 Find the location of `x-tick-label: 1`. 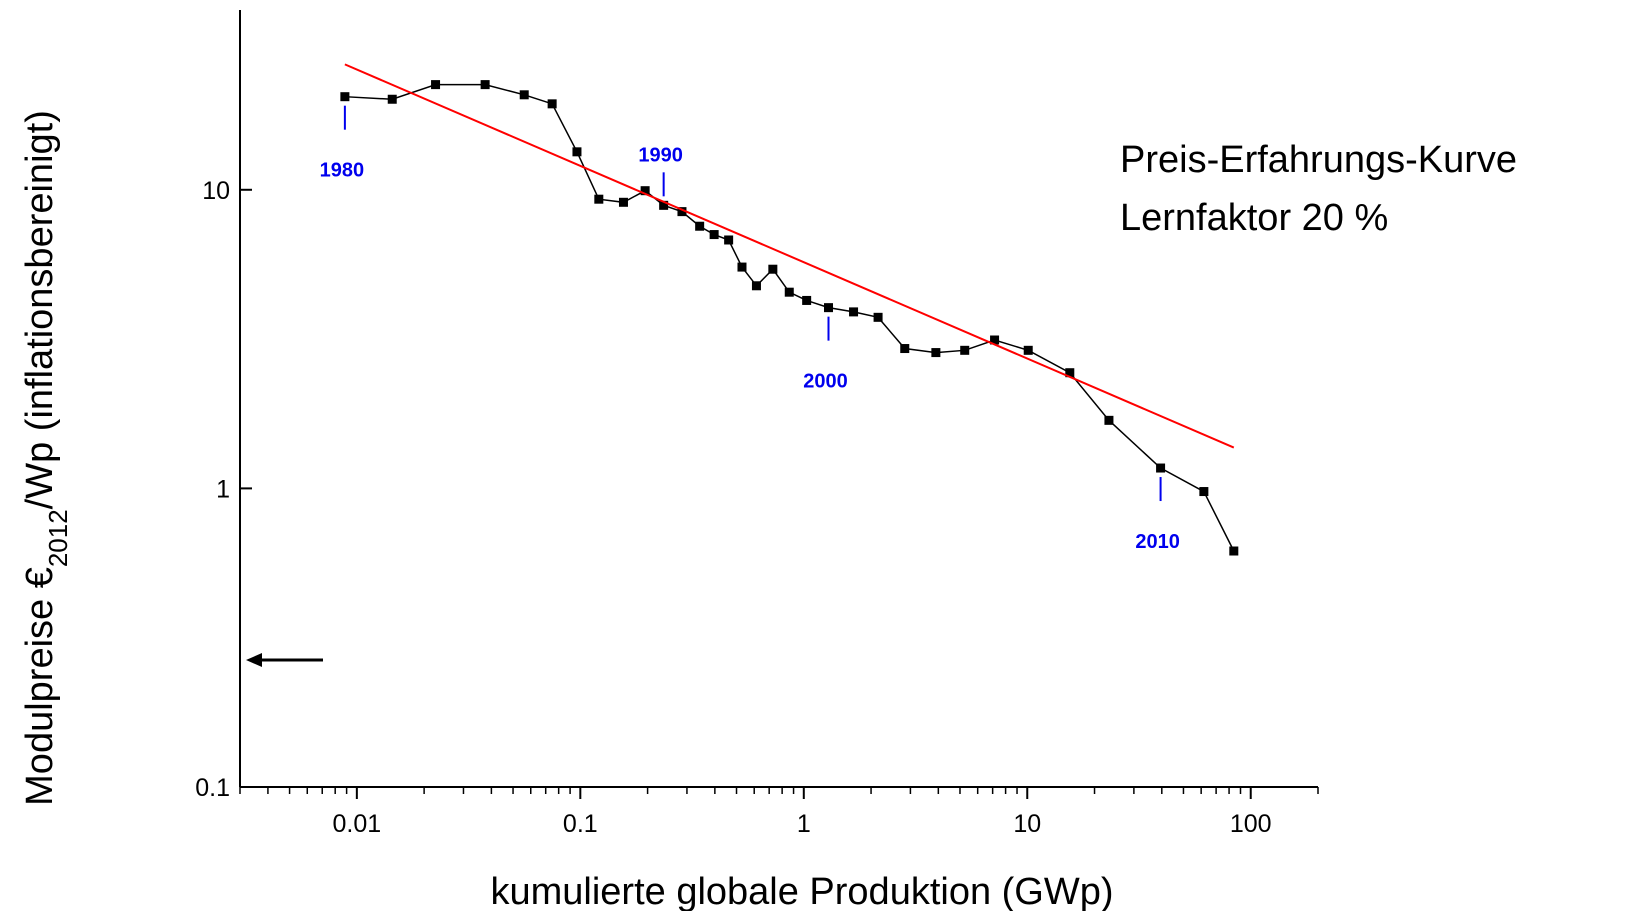

x-tick-label: 1 is located at coordinates (804, 824).